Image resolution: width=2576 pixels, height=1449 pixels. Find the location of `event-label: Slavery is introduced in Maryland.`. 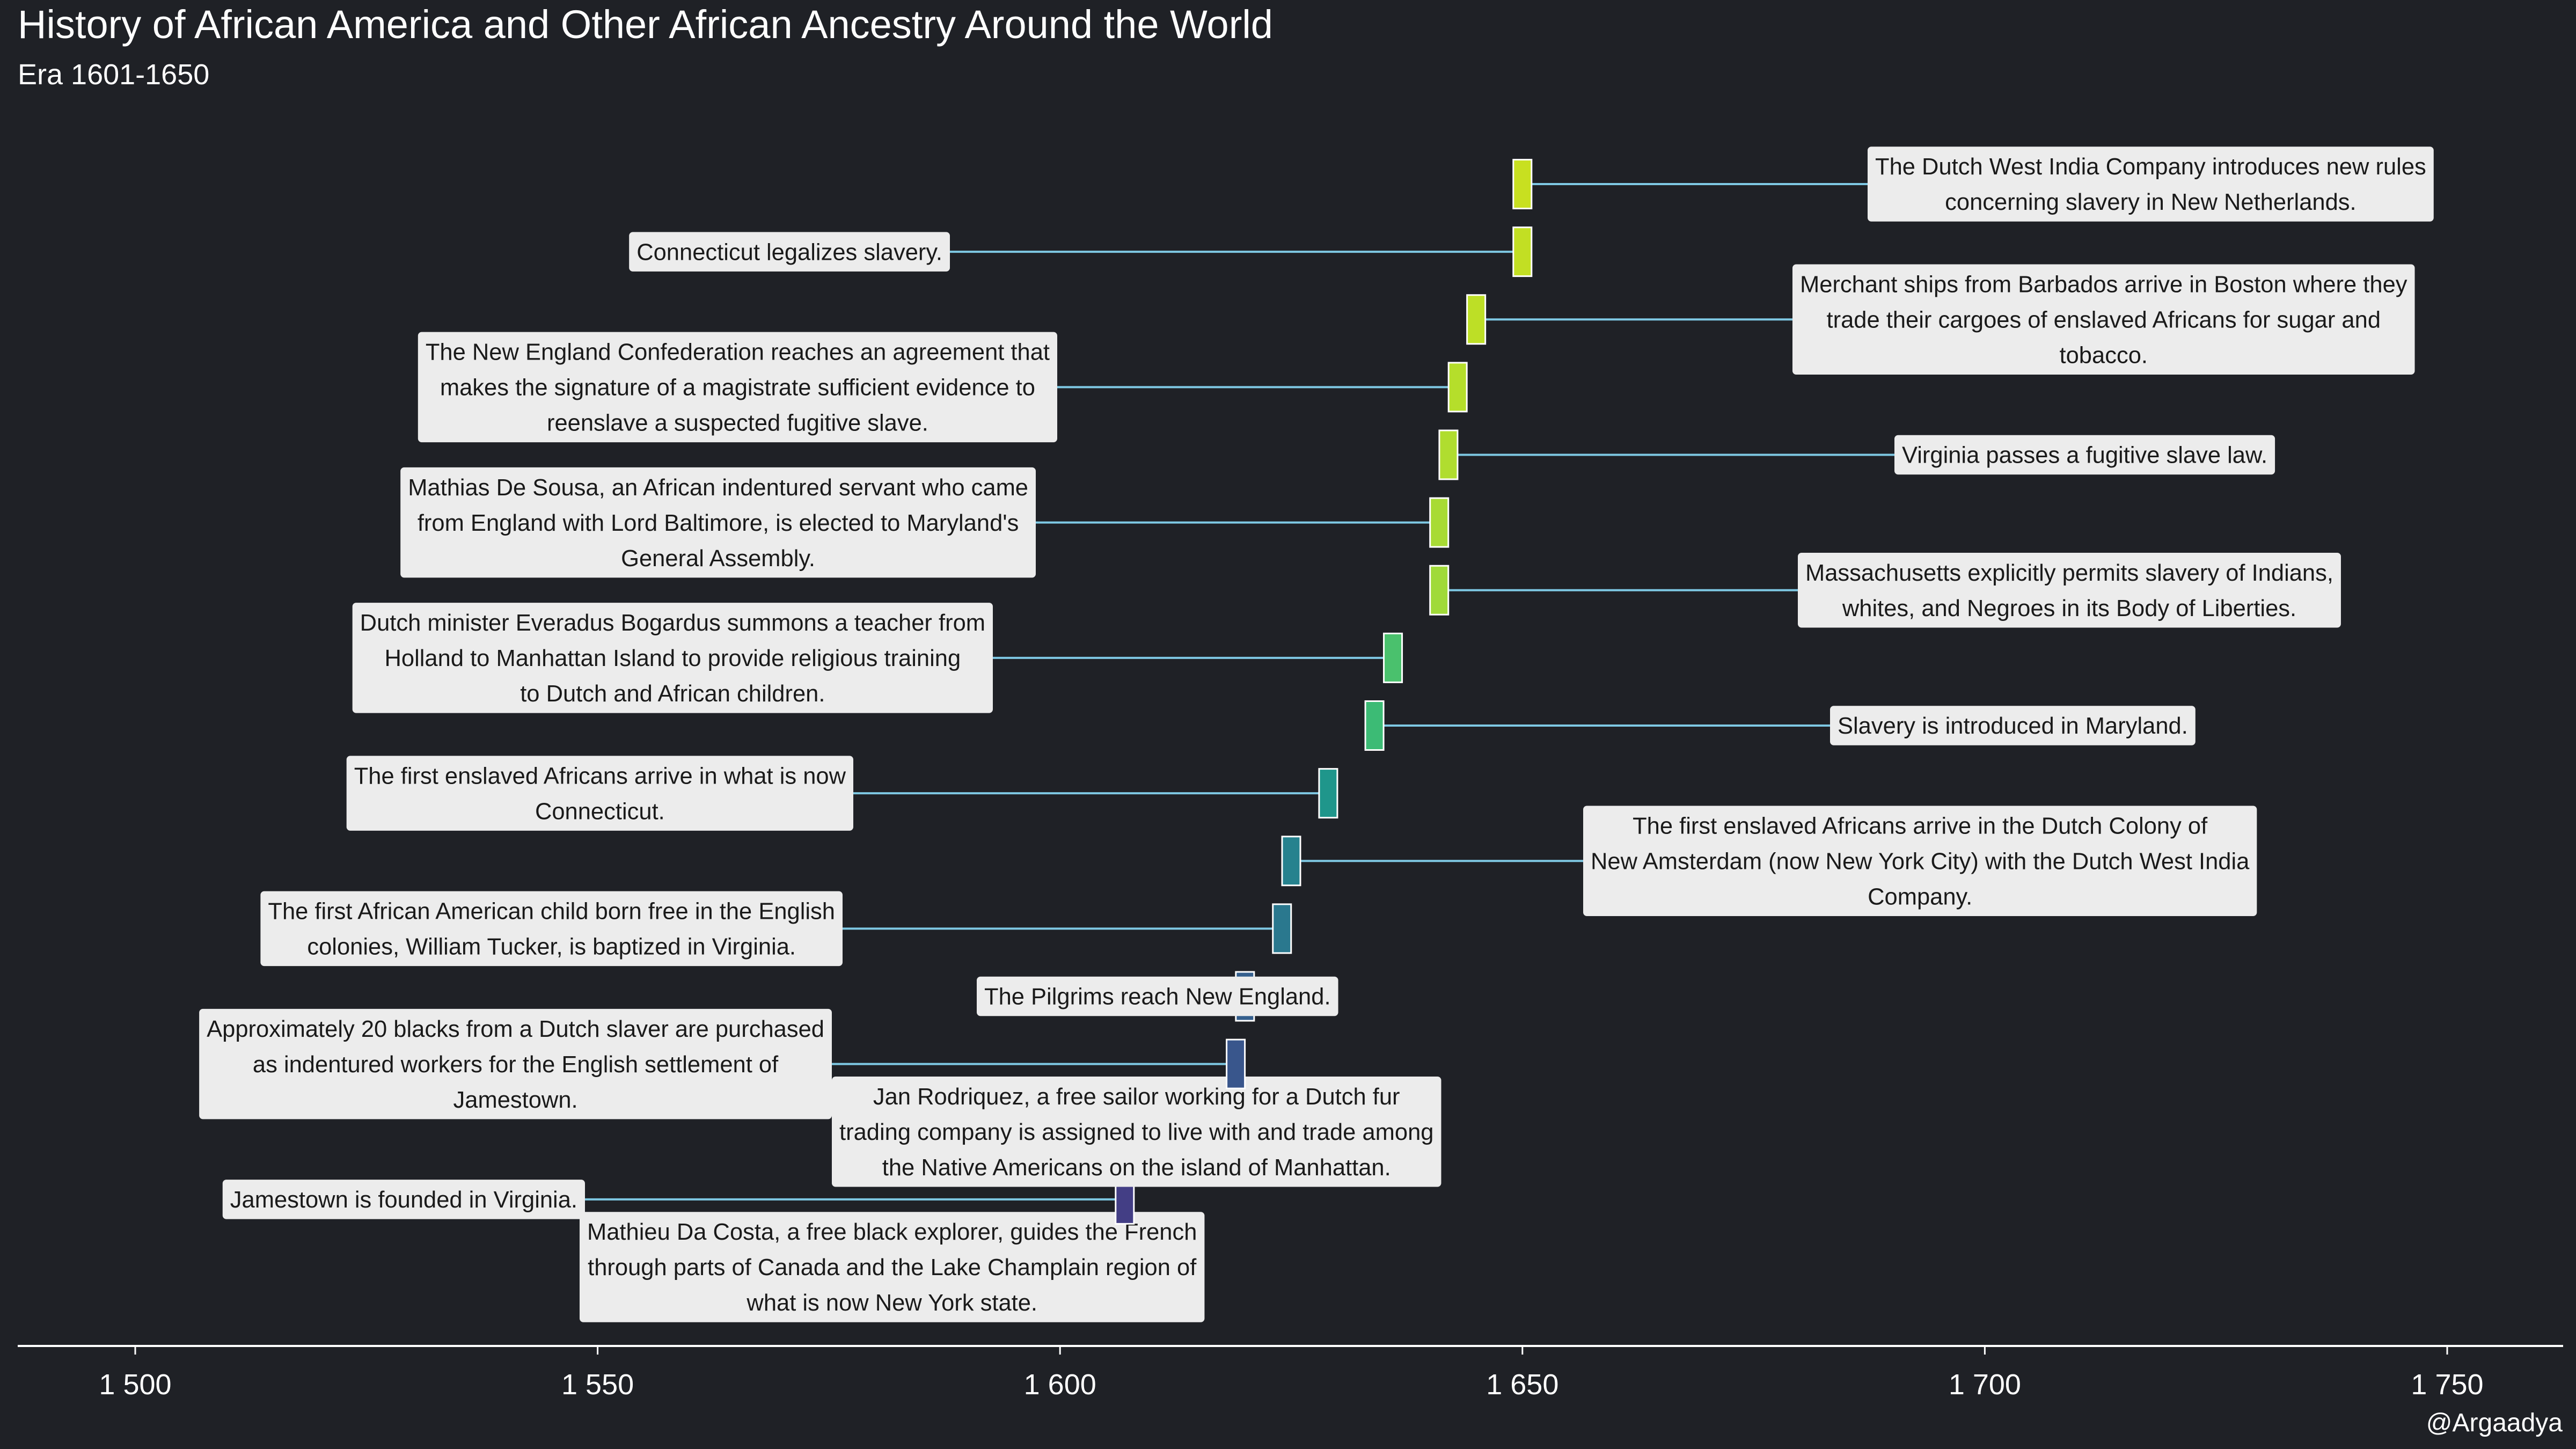

event-label: Slavery is introduced in Maryland. is located at coordinates (2013, 726).